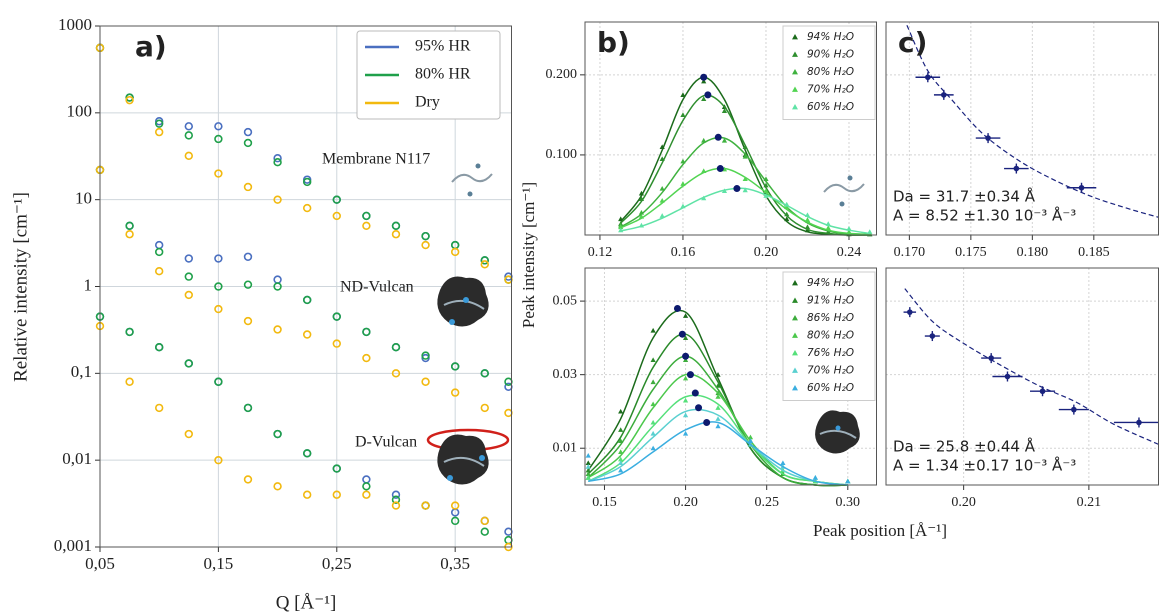  What do you see at coordinates (77, 458) in the screenshot?
I see `y-tick-label: 0,01` at bounding box center [77, 458].